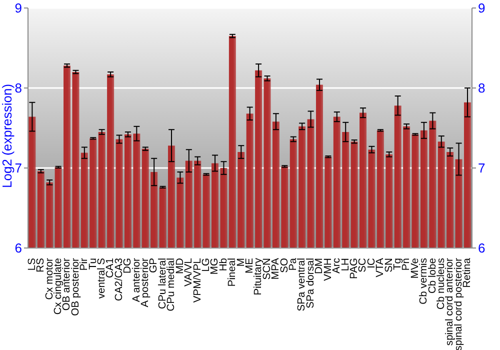 This screenshot has width=500, height=350. I want to click on y2-tick-label: 8, so click(482, 88).